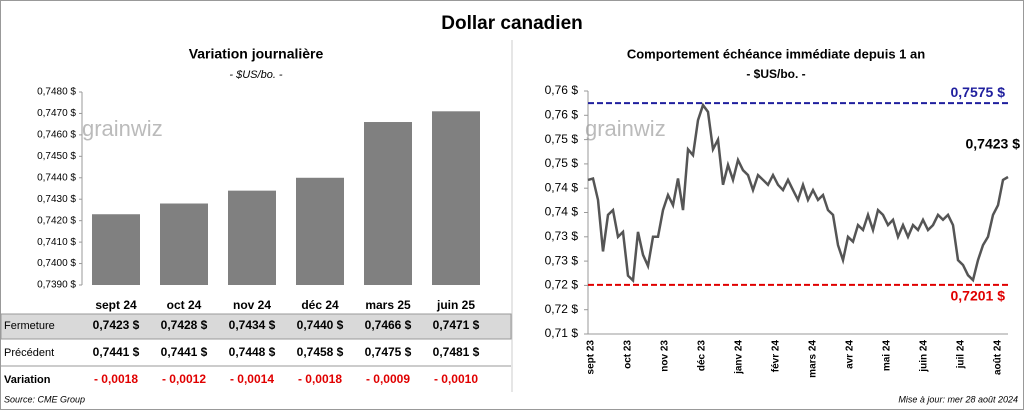  What do you see at coordinates (456, 325) in the screenshot?
I see `cell: 0,7471 $` at bounding box center [456, 325].